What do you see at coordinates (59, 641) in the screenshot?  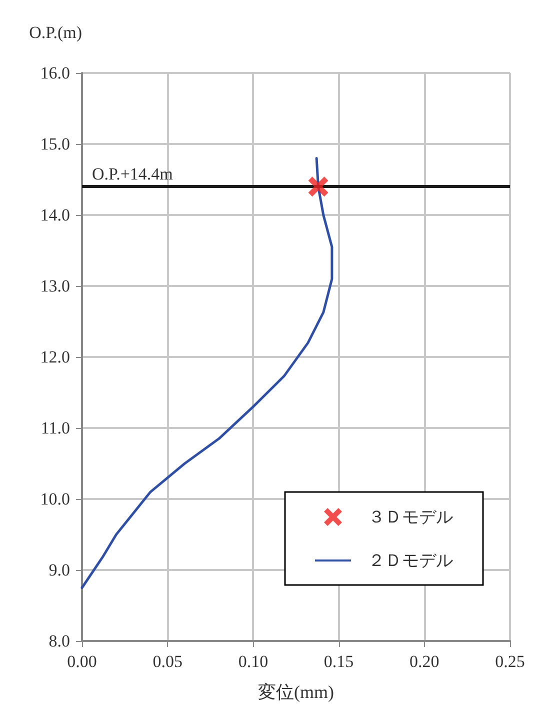 I see `y-tick-label: 8.0` at bounding box center [59, 641].